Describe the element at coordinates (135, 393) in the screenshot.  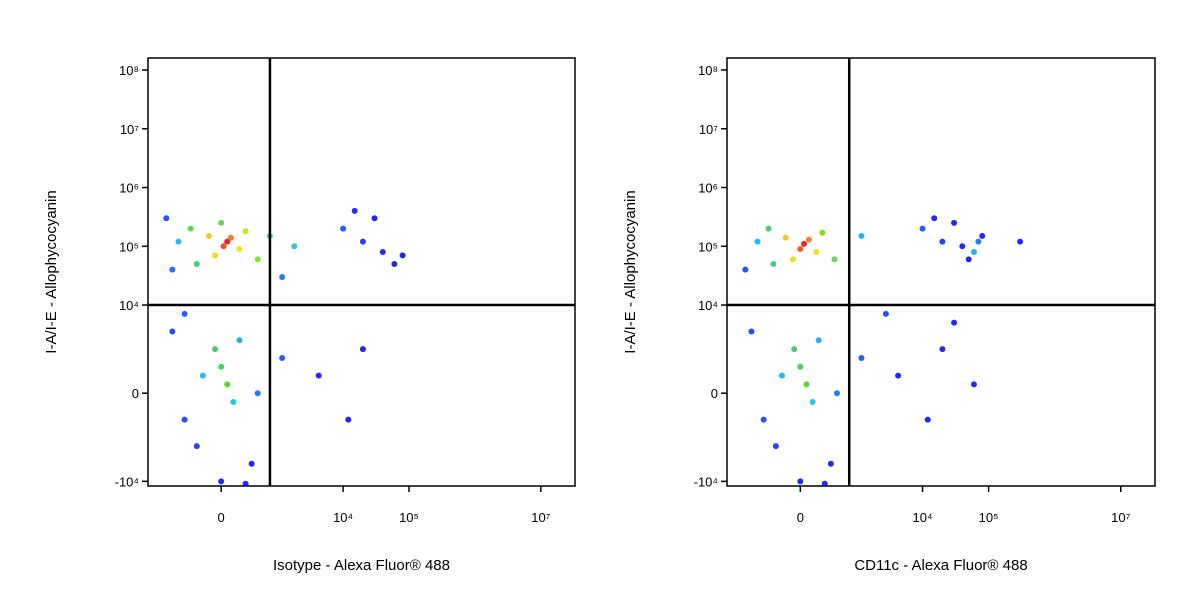
I see `y-tick-label: 0` at that location.